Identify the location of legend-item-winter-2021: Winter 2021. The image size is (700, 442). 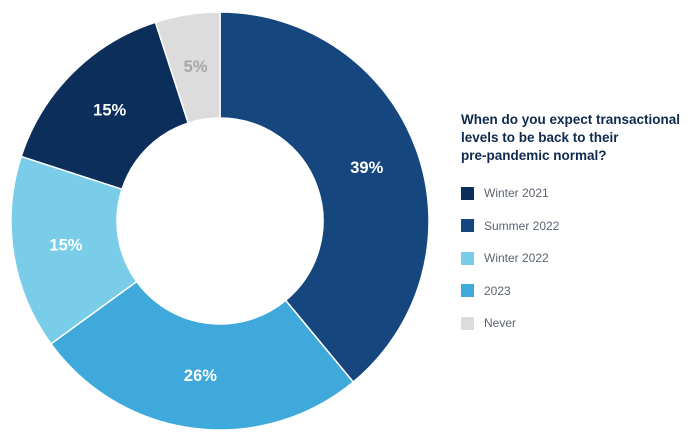
(578, 193).